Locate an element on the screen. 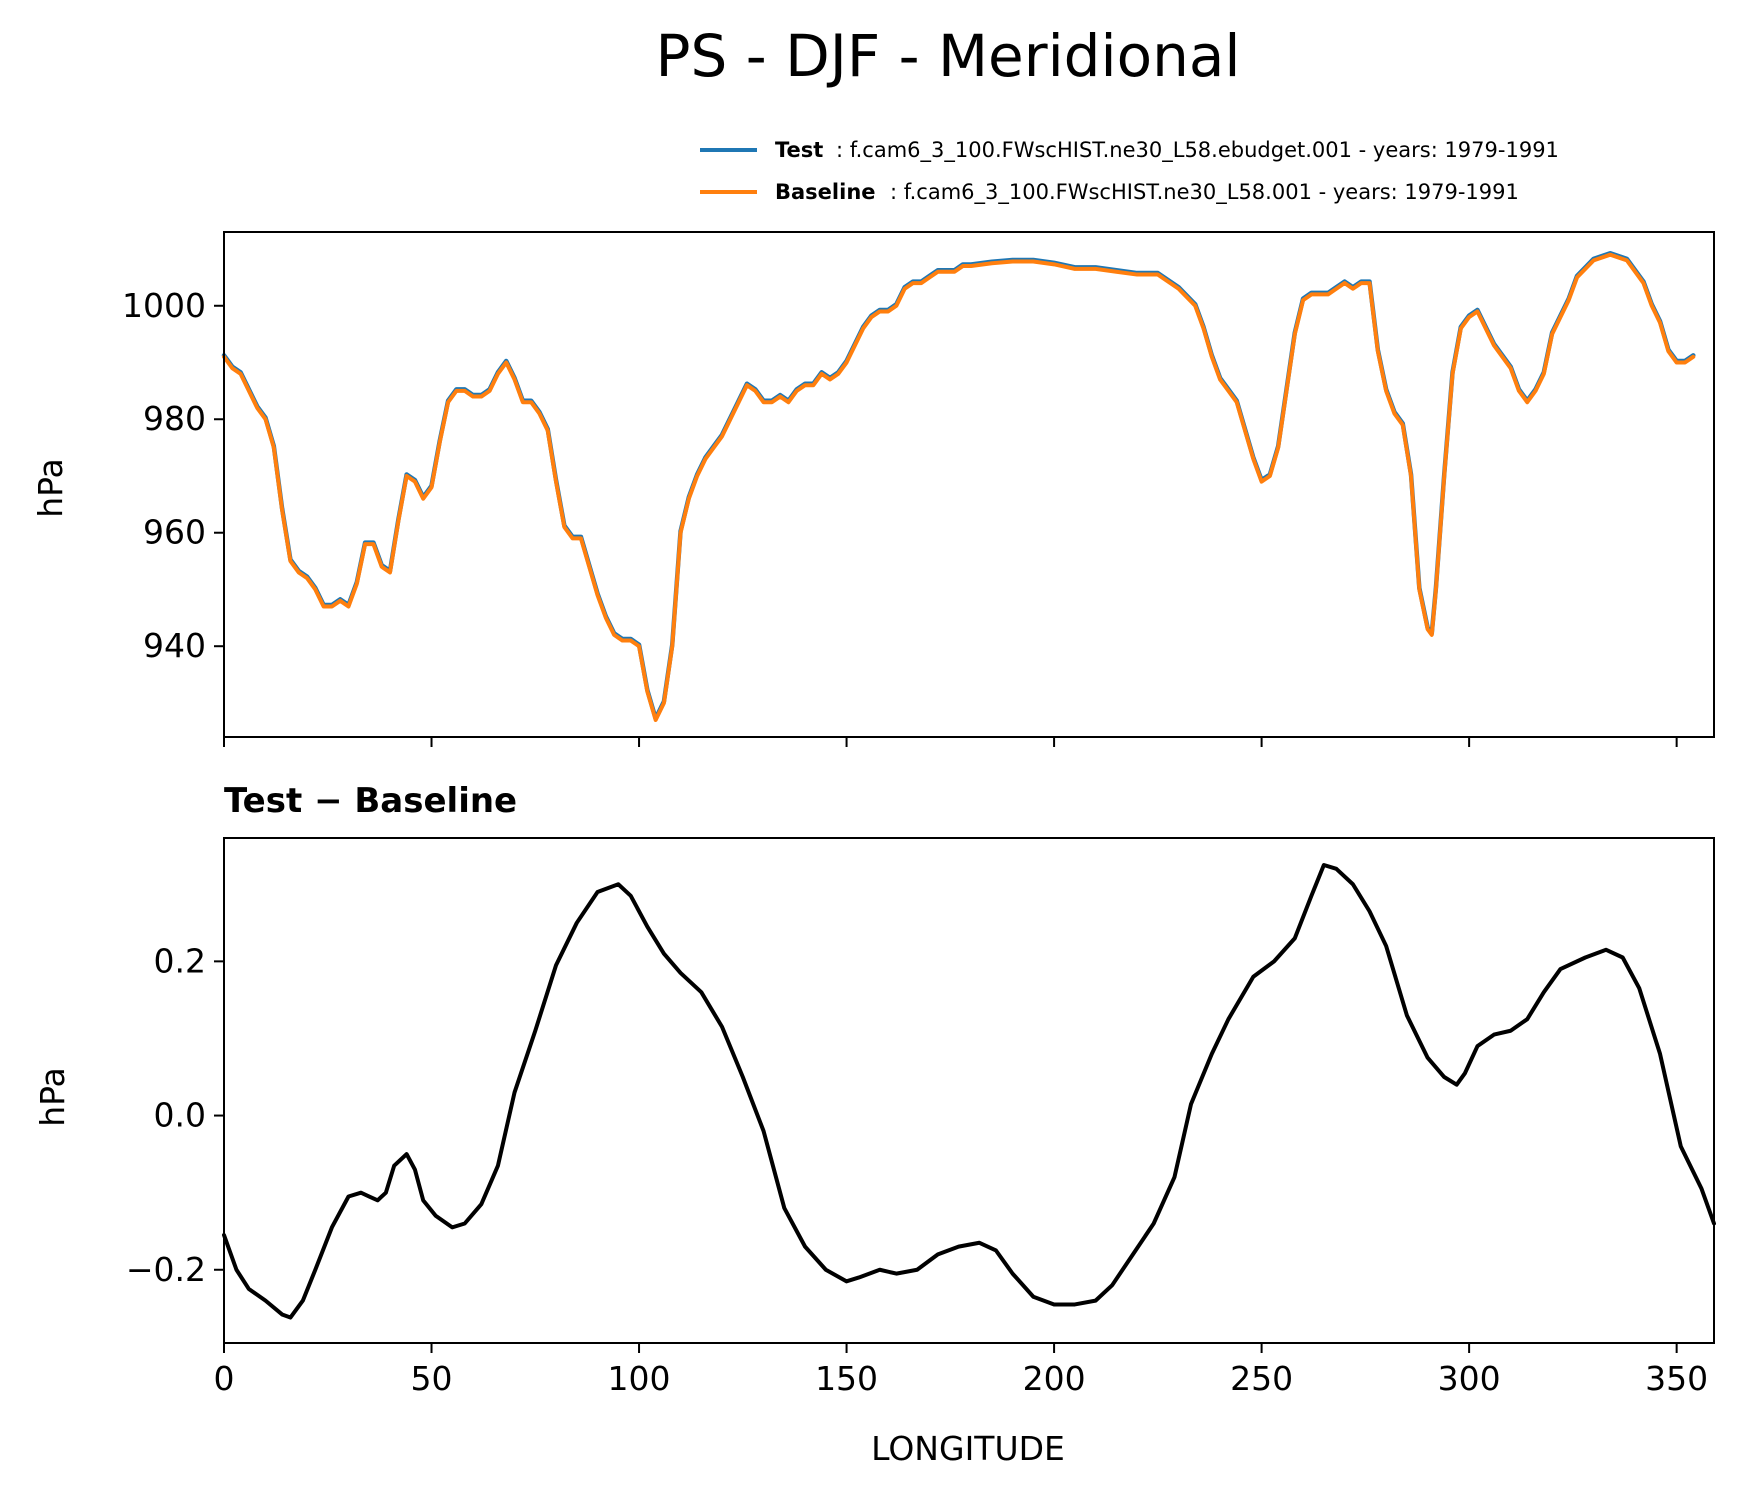 This screenshot has width=1743, height=1496. bottom-x-tick-label: 150 is located at coordinates (846, 1378).